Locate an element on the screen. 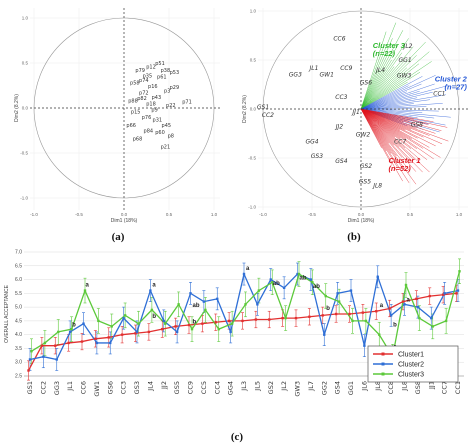 The width and height of the screenshot is (474, 445). cluster2-count: (n=27) is located at coordinates (456, 87).